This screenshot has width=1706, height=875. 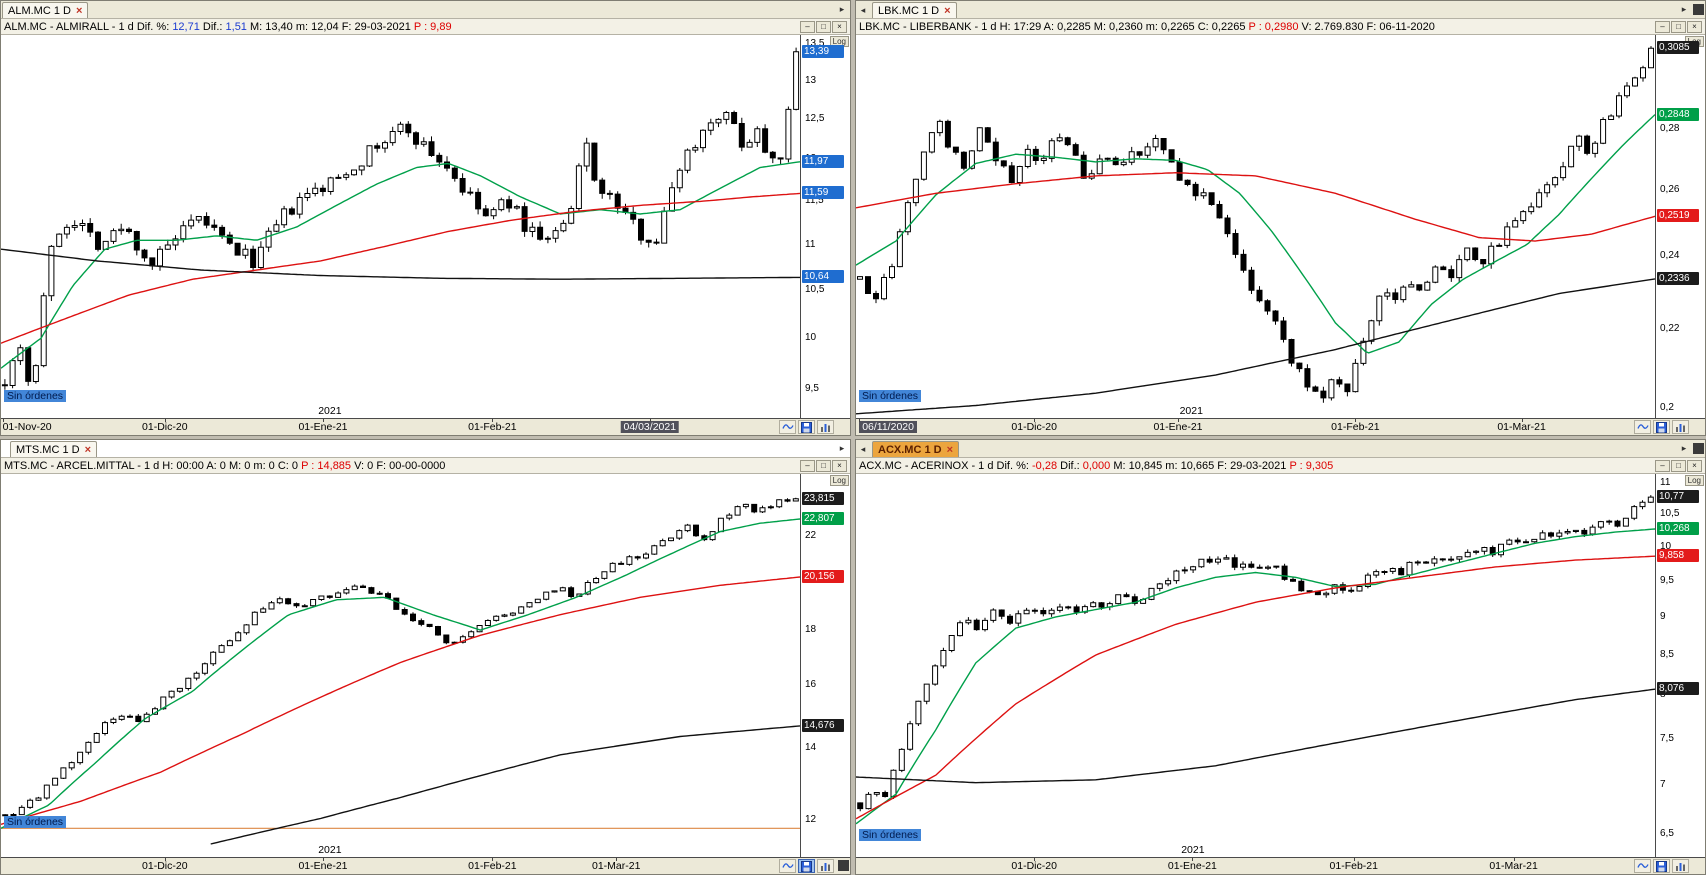 I want to click on price-tick-label: 0,28, so click(x=1670, y=128).